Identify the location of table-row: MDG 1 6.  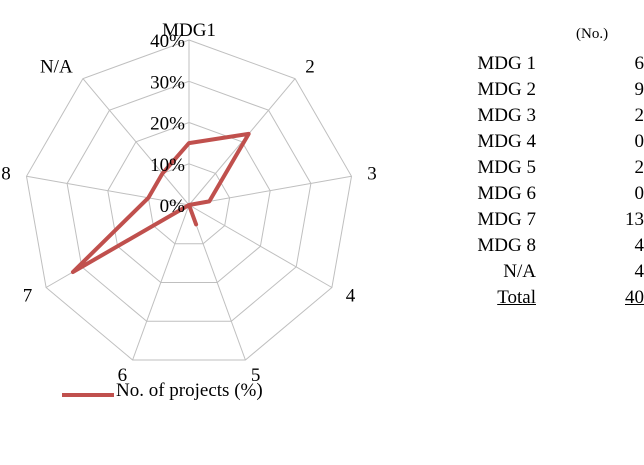
(546, 66).